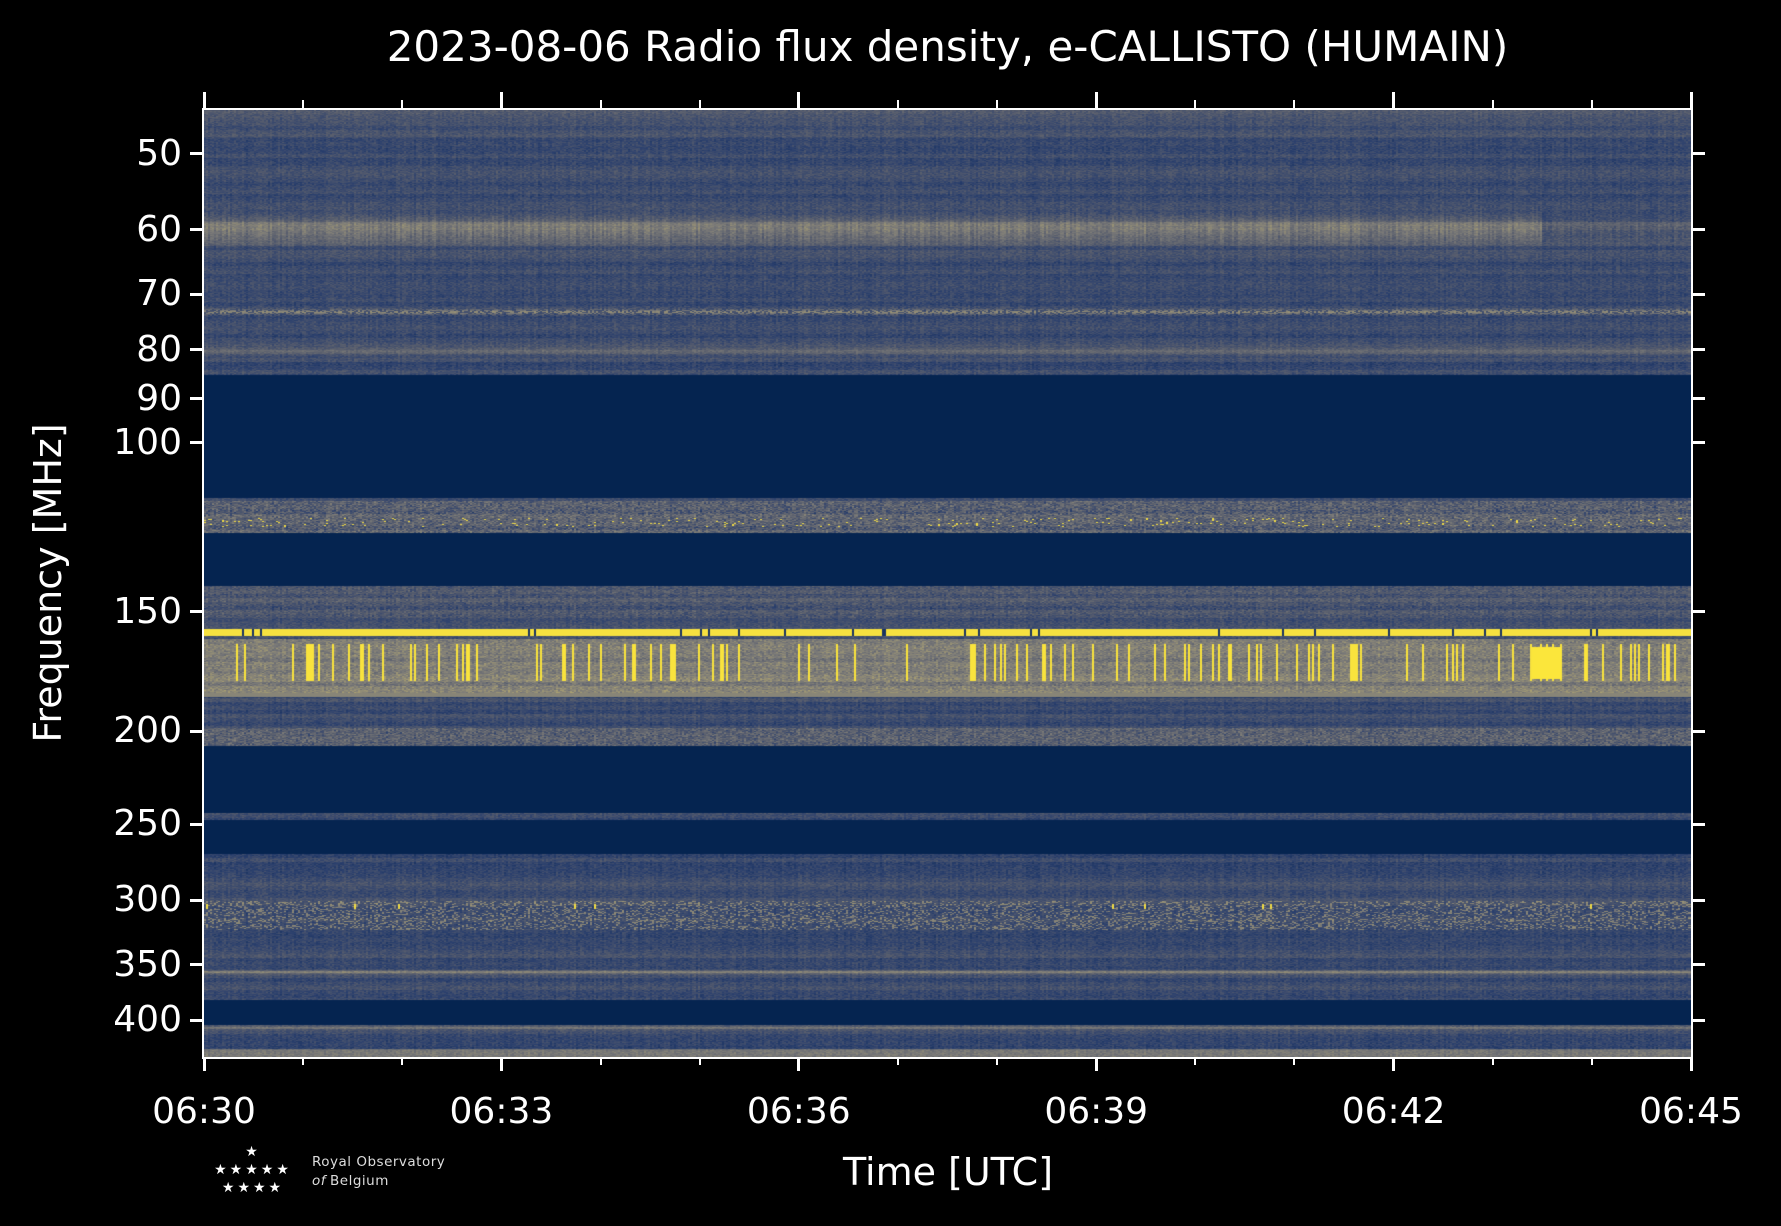  What do you see at coordinates (1691, 1111) in the screenshot?
I see `x-tick-label: 06:45` at bounding box center [1691, 1111].